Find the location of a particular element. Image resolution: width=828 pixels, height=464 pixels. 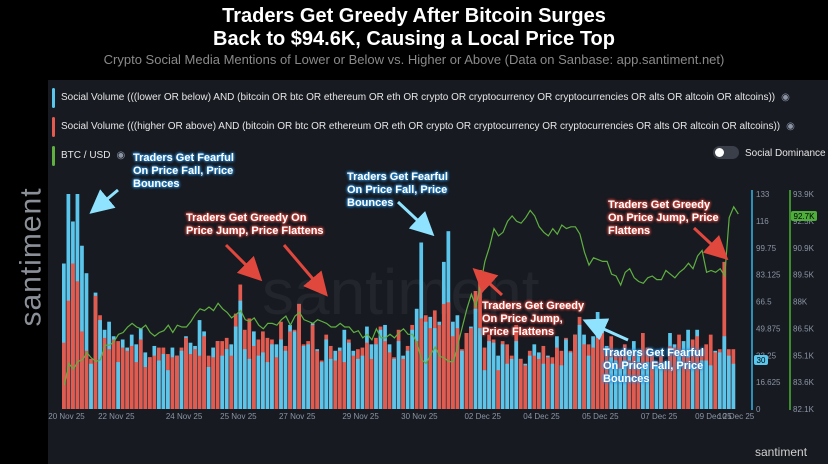

x-tick-label: 20 Nov 25 is located at coordinates (66, 416).